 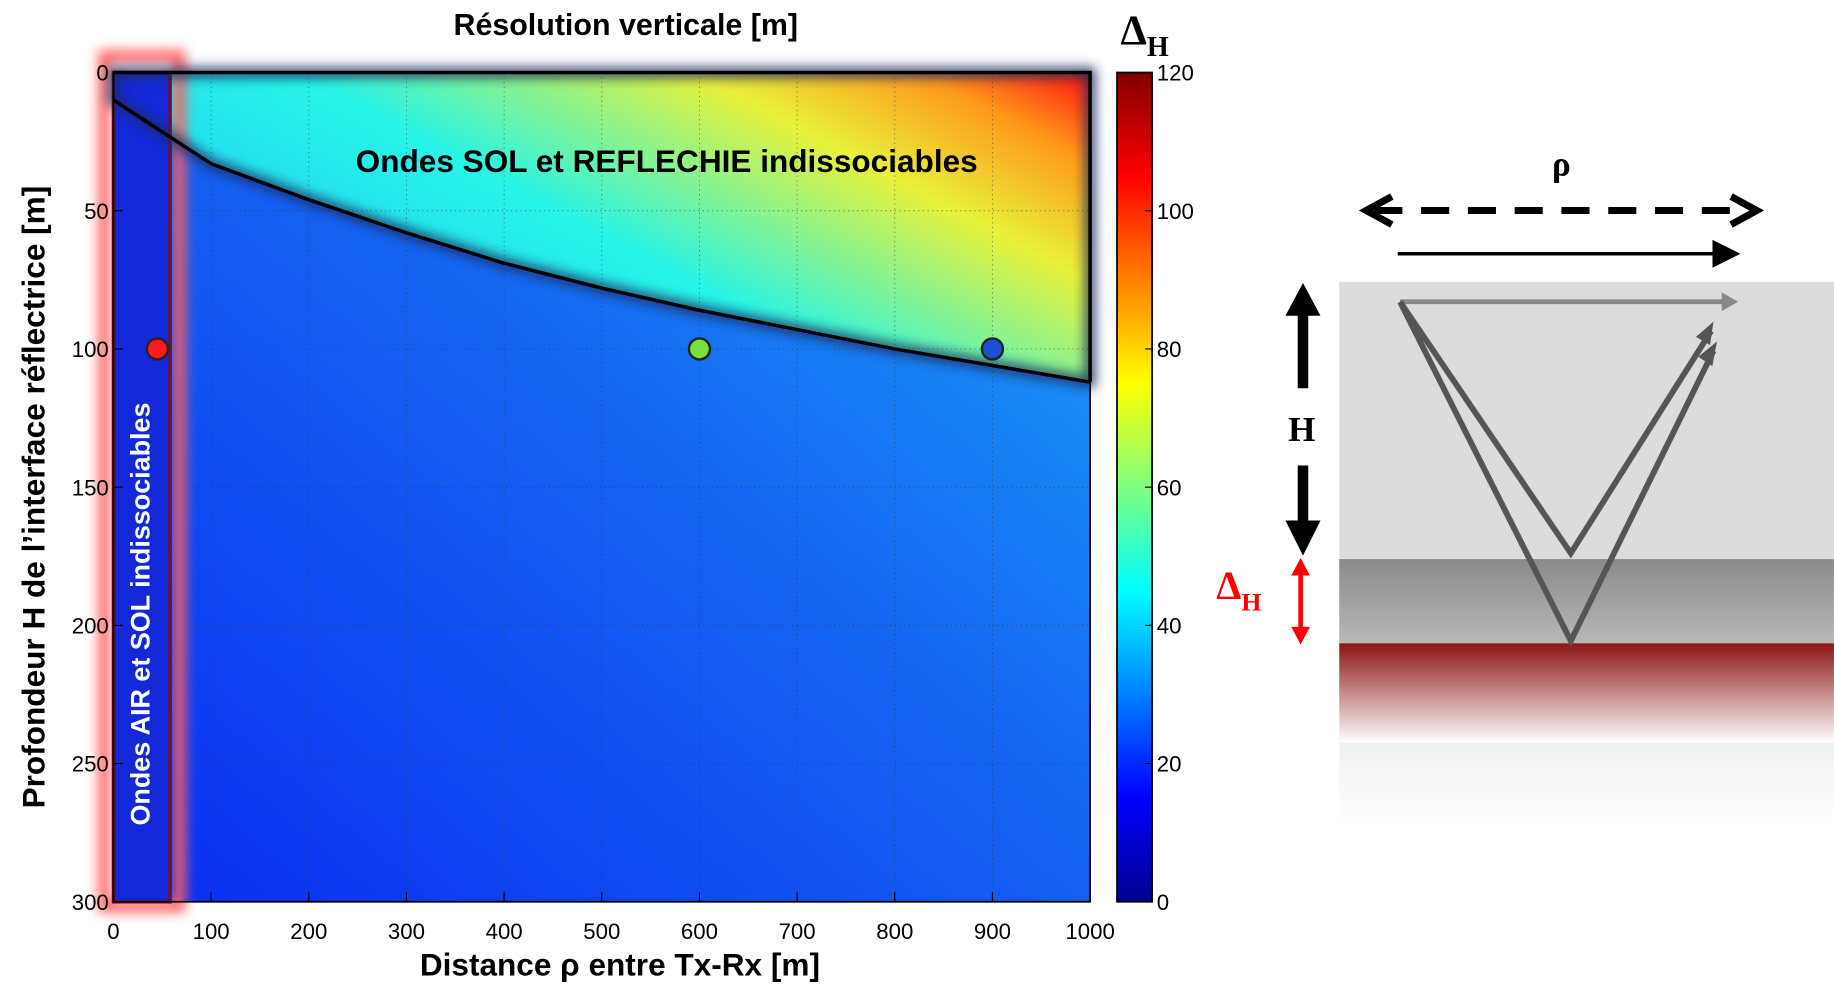 What do you see at coordinates (1134, 30) in the screenshot?
I see `colorbar-label-main: Δ` at bounding box center [1134, 30].